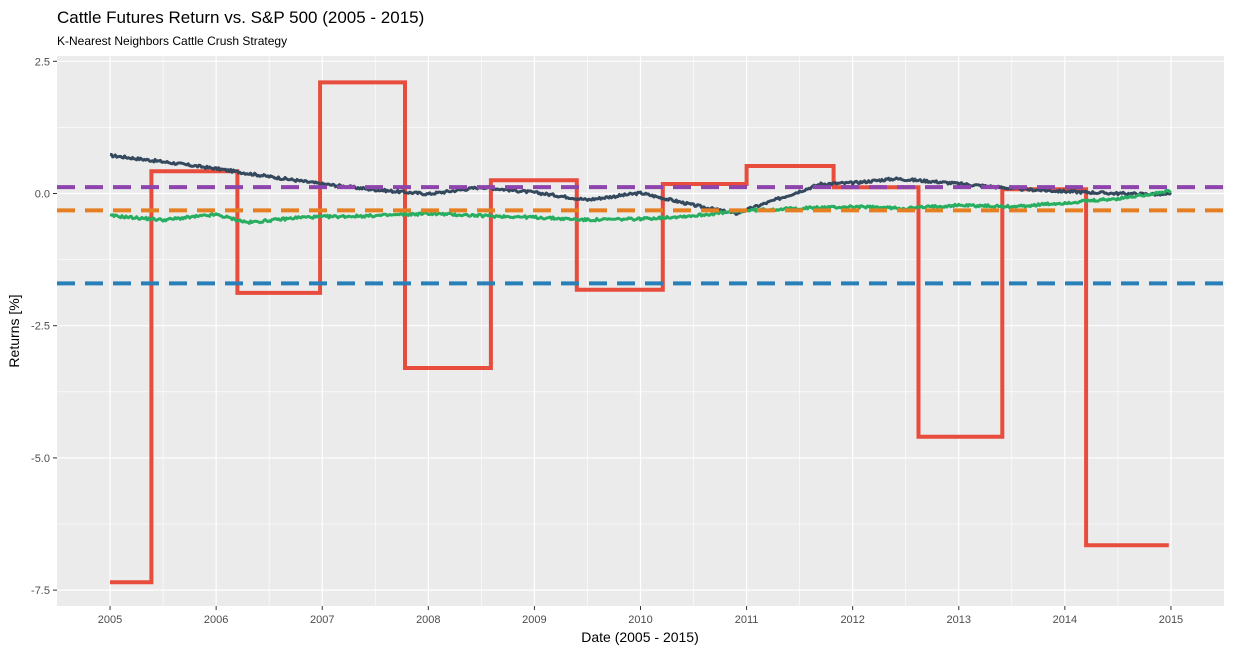 The height and width of the screenshot is (653, 1233). What do you see at coordinates (110, 620) in the screenshot?
I see `x-tick-label: 2005` at bounding box center [110, 620].